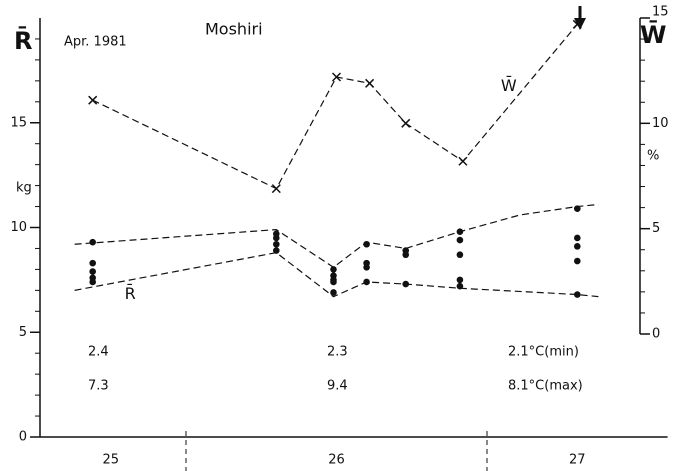  I want to click on temperature-max: 8.1°C(max), so click(545, 386).